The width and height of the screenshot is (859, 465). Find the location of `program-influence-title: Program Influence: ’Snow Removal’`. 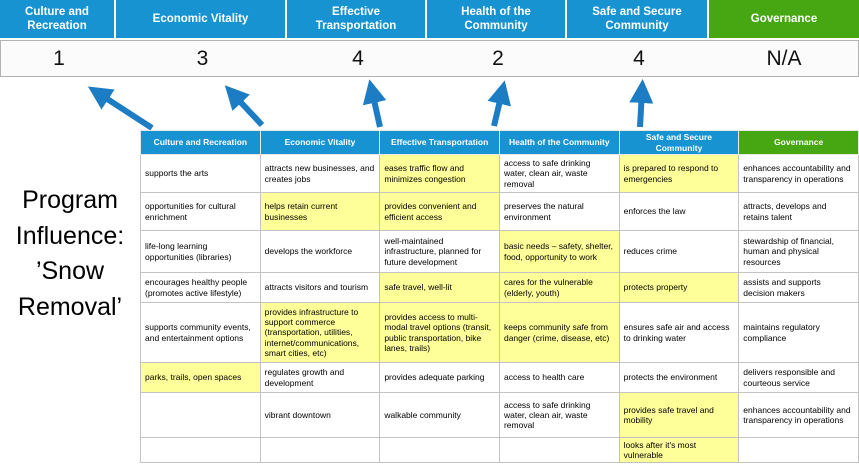

program-influence-title: Program Influence: ’Snow Removal’ is located at coordinates (70, 254).